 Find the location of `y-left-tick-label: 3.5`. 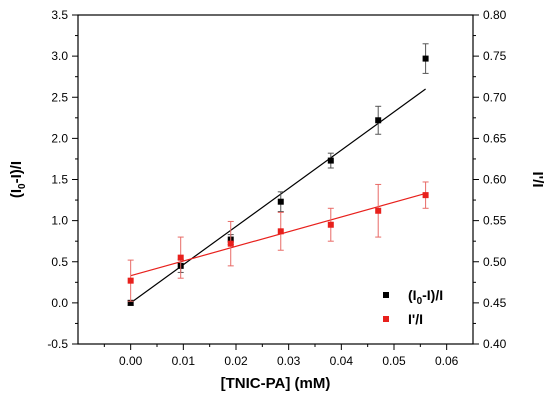

y-left-tick-label: 3.5 is located at coordinates (59, 15).